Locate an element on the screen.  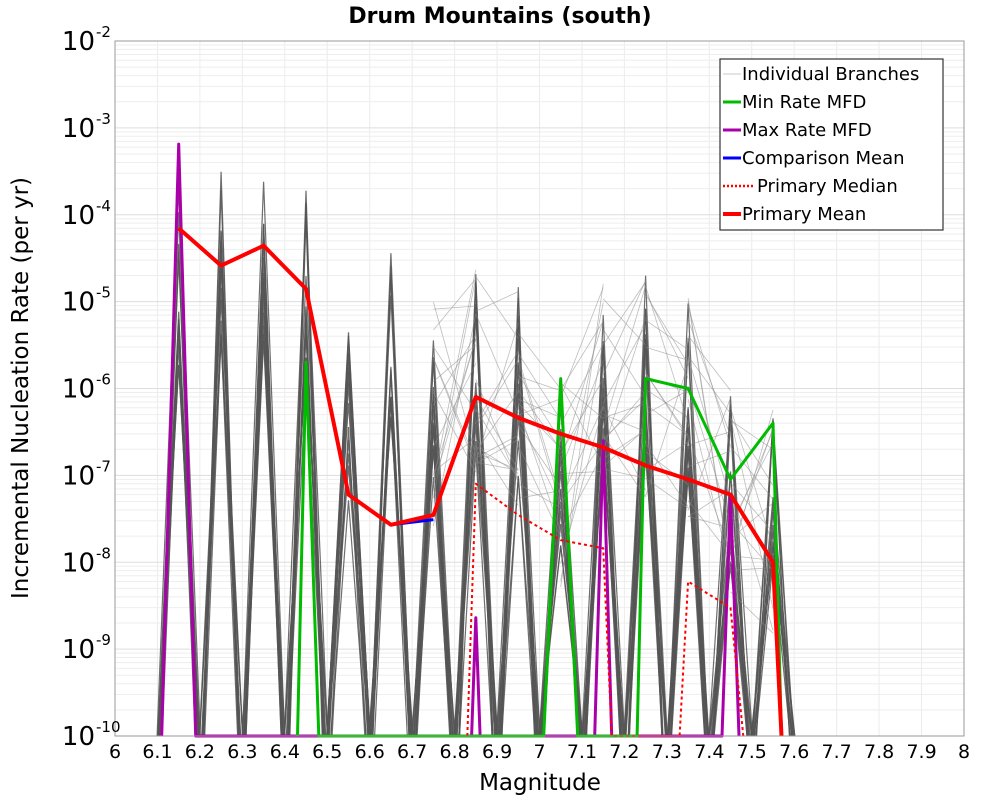
y-axis-label: Incremental Nucleation Rate (per yr) is located at coordinates (21, 388).